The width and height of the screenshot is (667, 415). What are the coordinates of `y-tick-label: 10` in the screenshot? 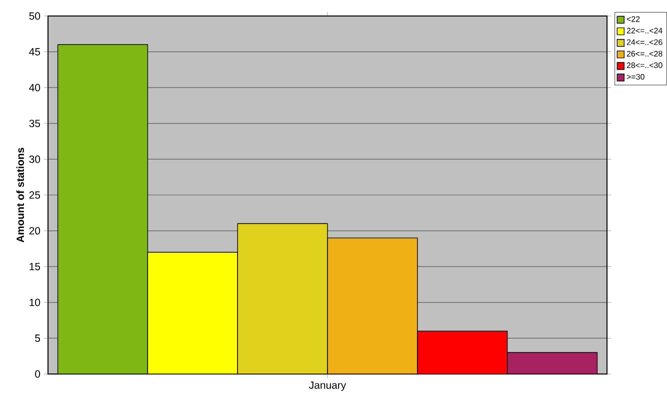 It's located at (35, 302).